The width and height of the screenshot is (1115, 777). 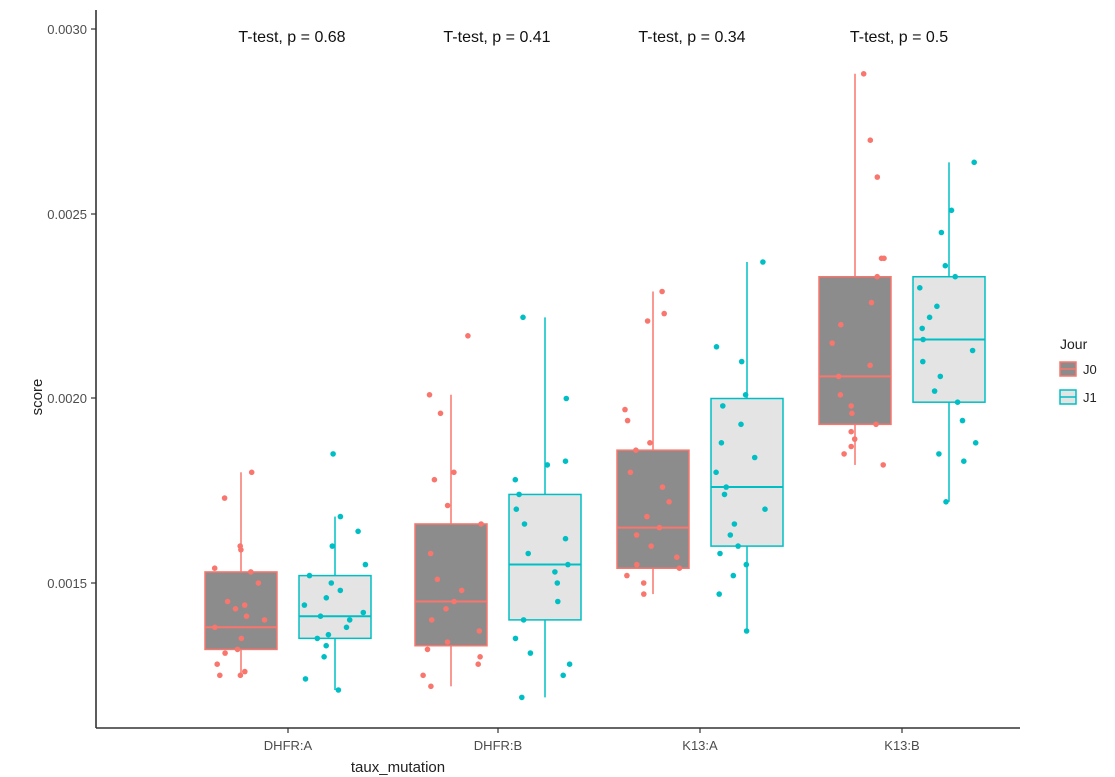 I want to click on y-tick-label: 0.0015, so click(x=67, y=583).